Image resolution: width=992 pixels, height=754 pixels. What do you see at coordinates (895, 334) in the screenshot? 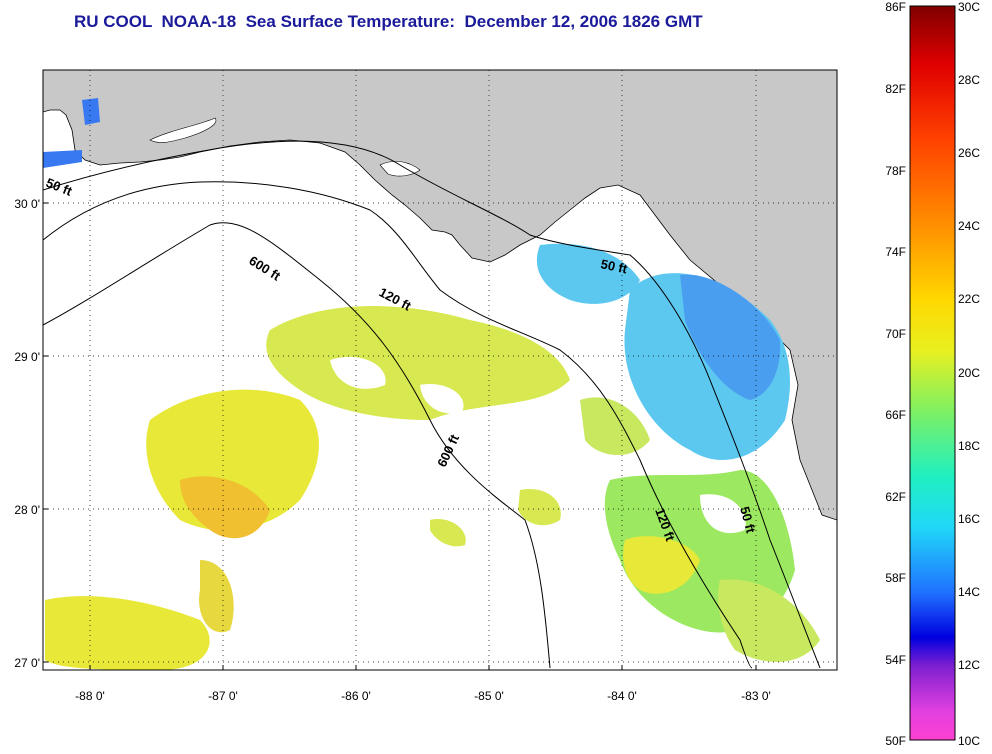
I see `colorbar-f-label: 70F` at bounding box center [895, 334].